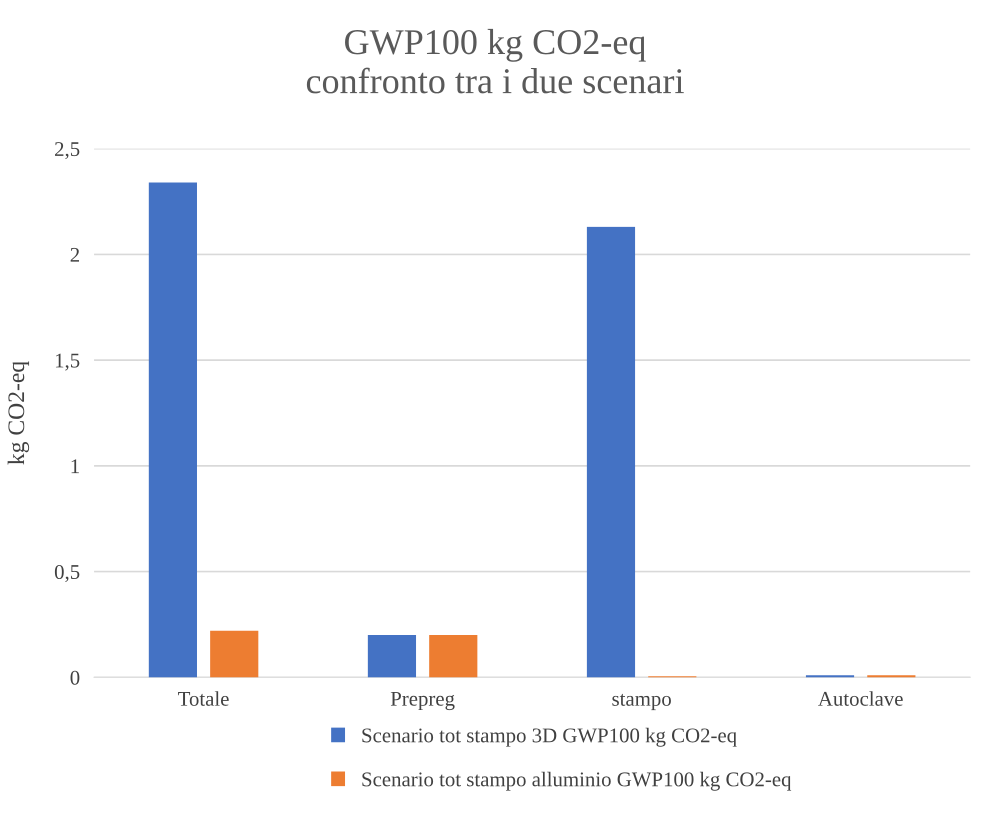  I want to click on x-tick-label: Totale, so click(203, 698).